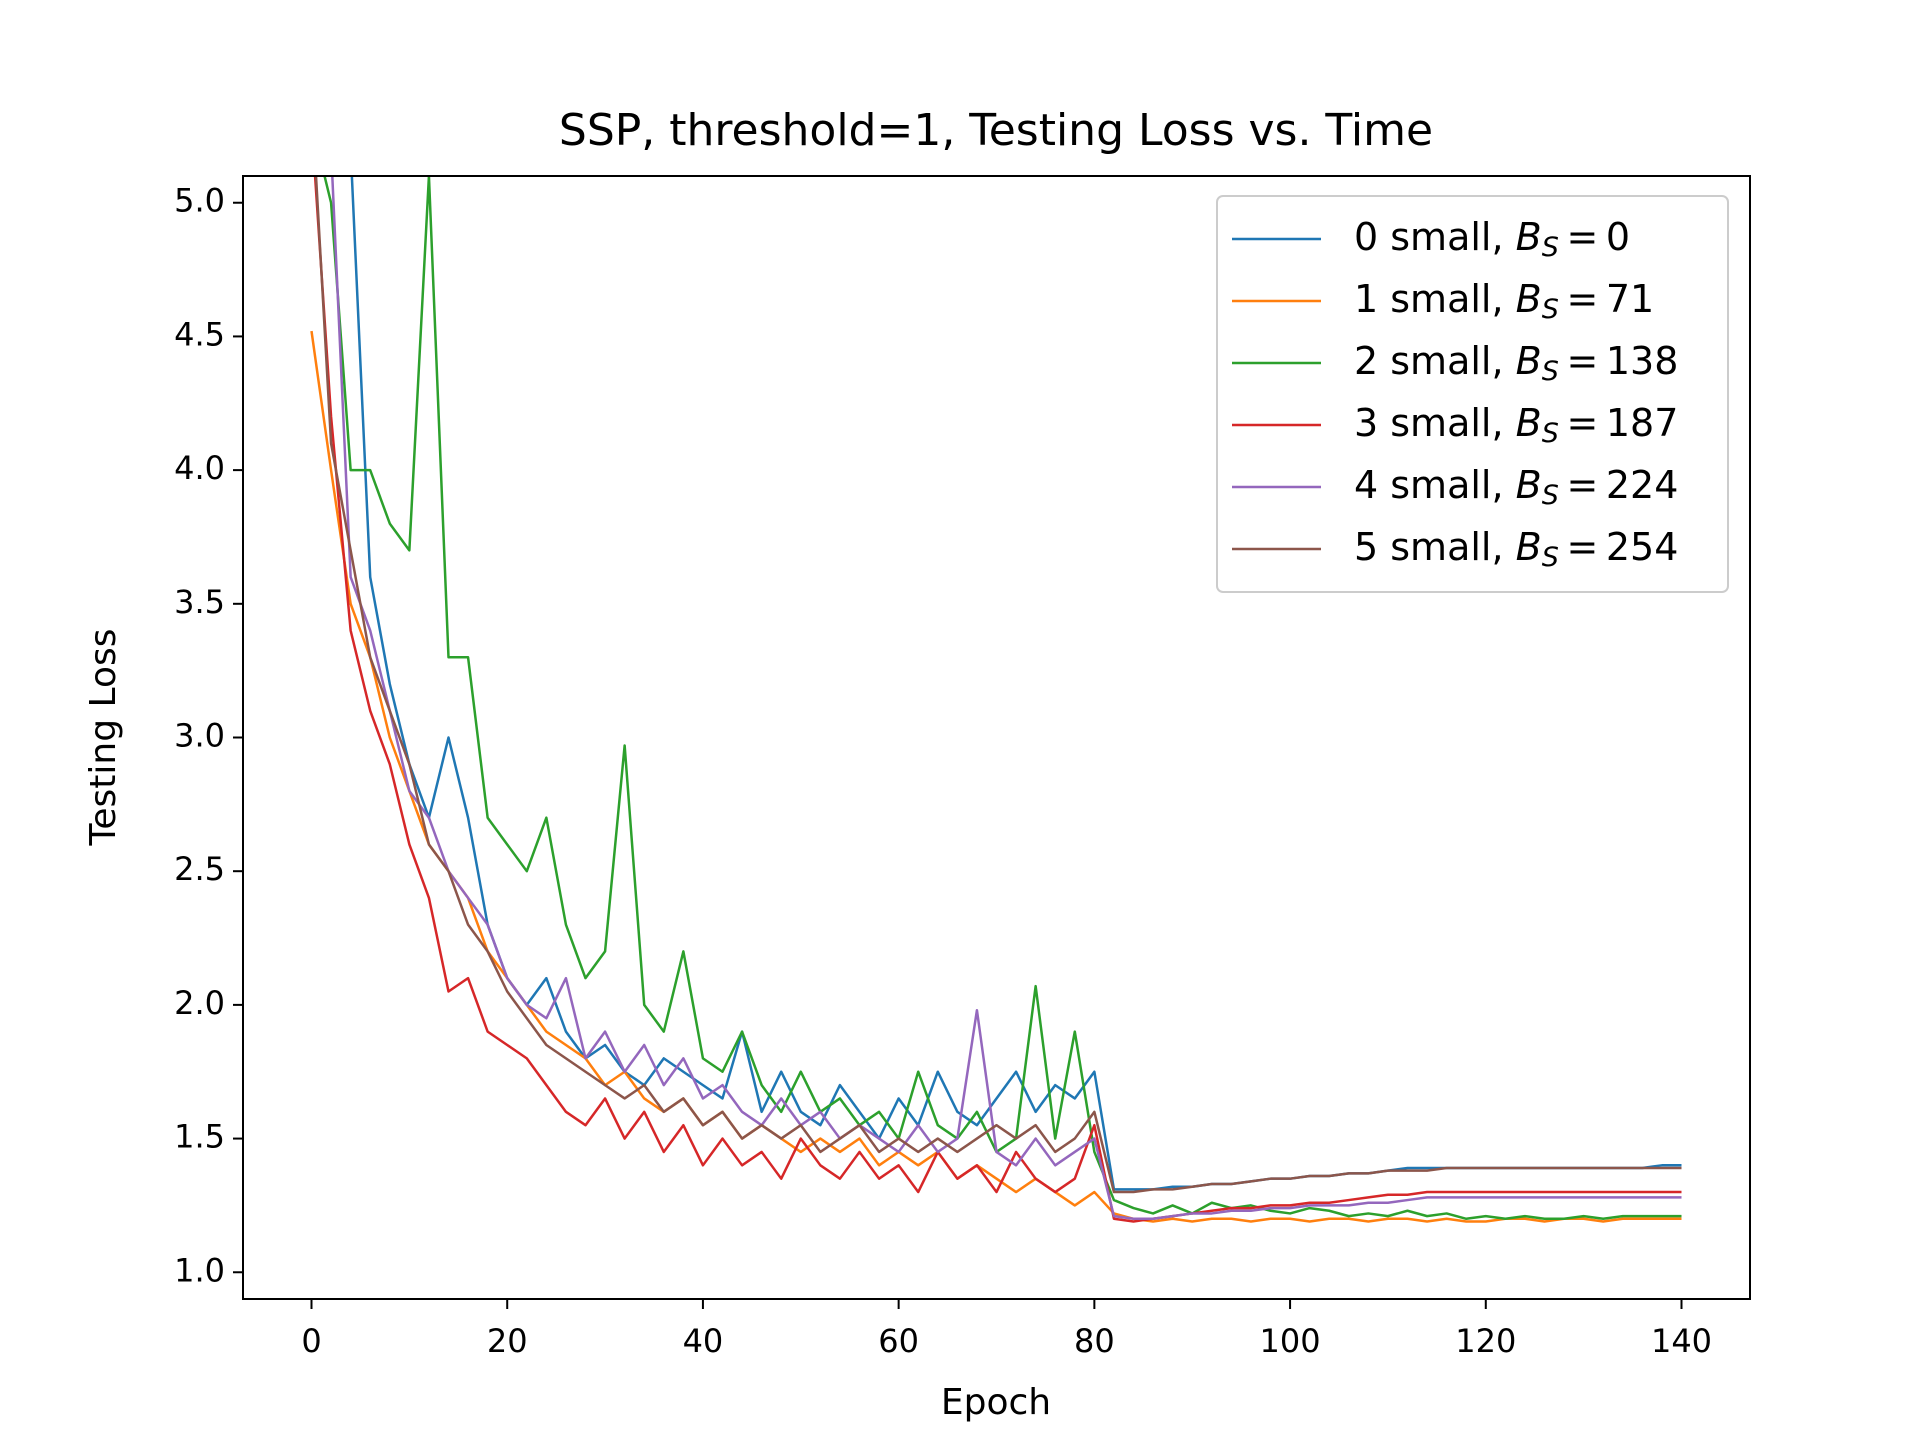 This screenshot has width=1920, height=1440. I want to click on y-tick-label: 2.5, so click(199, 869).